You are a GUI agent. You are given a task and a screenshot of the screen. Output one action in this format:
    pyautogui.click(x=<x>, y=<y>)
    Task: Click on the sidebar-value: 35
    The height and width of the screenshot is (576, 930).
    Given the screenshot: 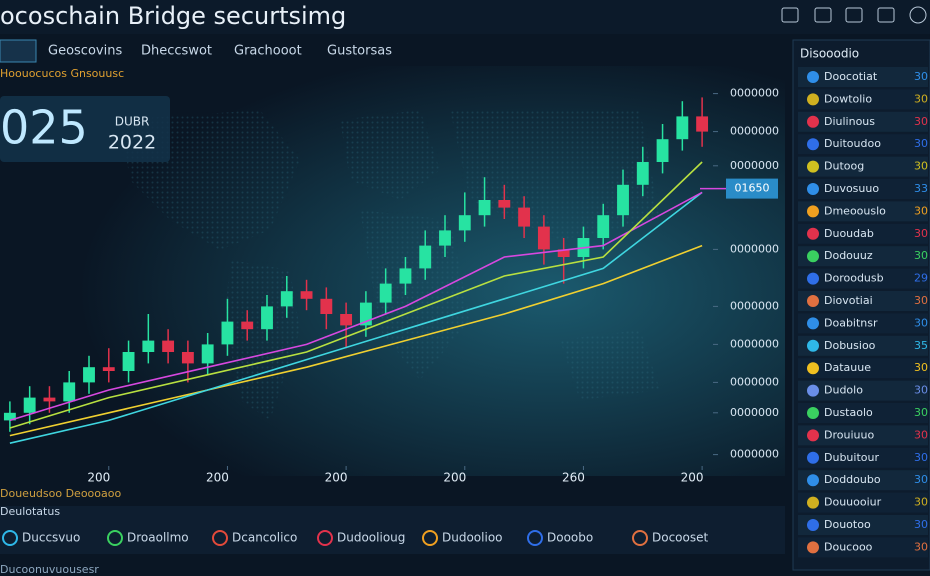 What is the action you would take?
    pyautogui.click(x=921, y=345)
    